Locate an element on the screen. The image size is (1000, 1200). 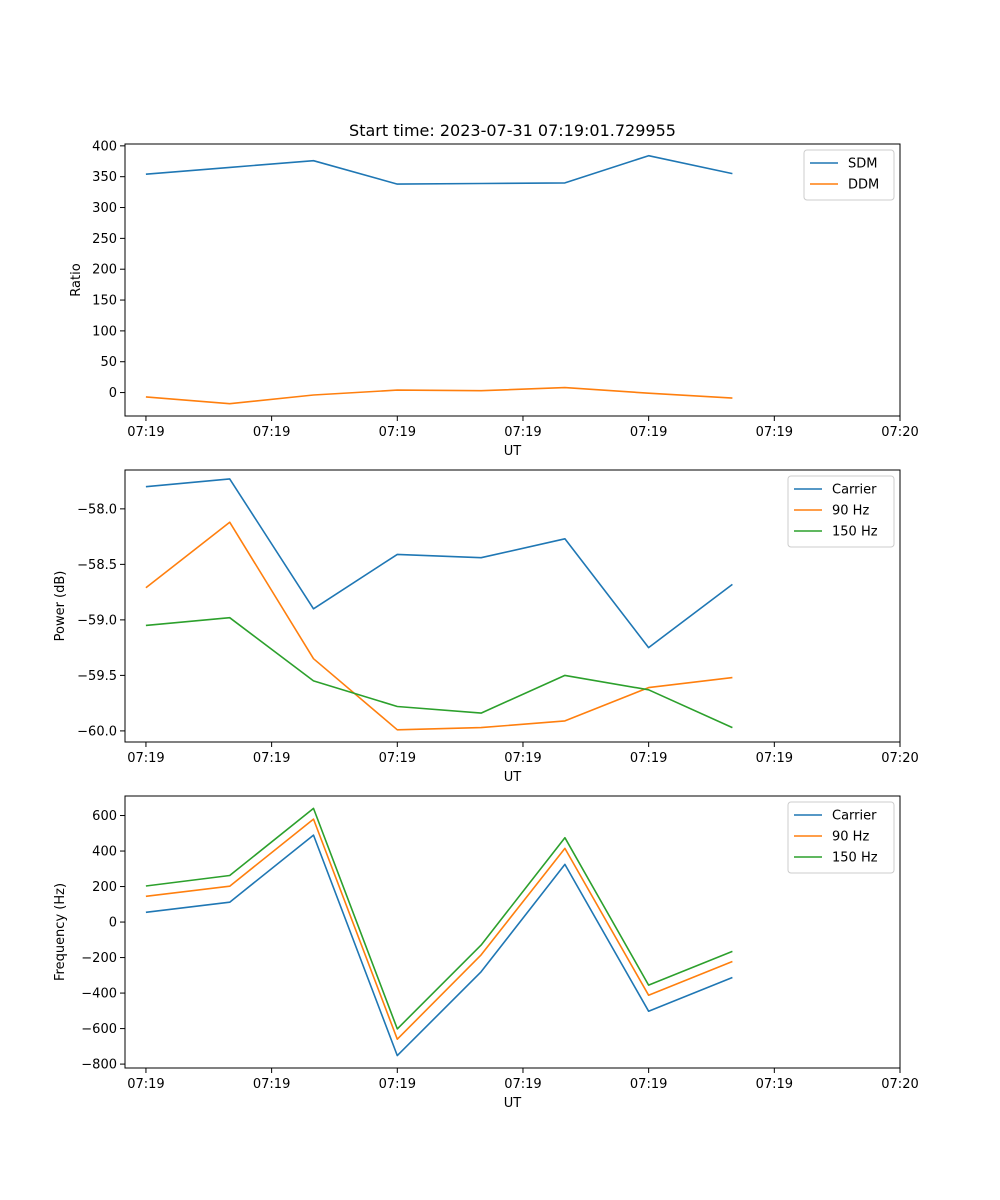
y-tick-label: 250 is located at coordinates (104, 239).